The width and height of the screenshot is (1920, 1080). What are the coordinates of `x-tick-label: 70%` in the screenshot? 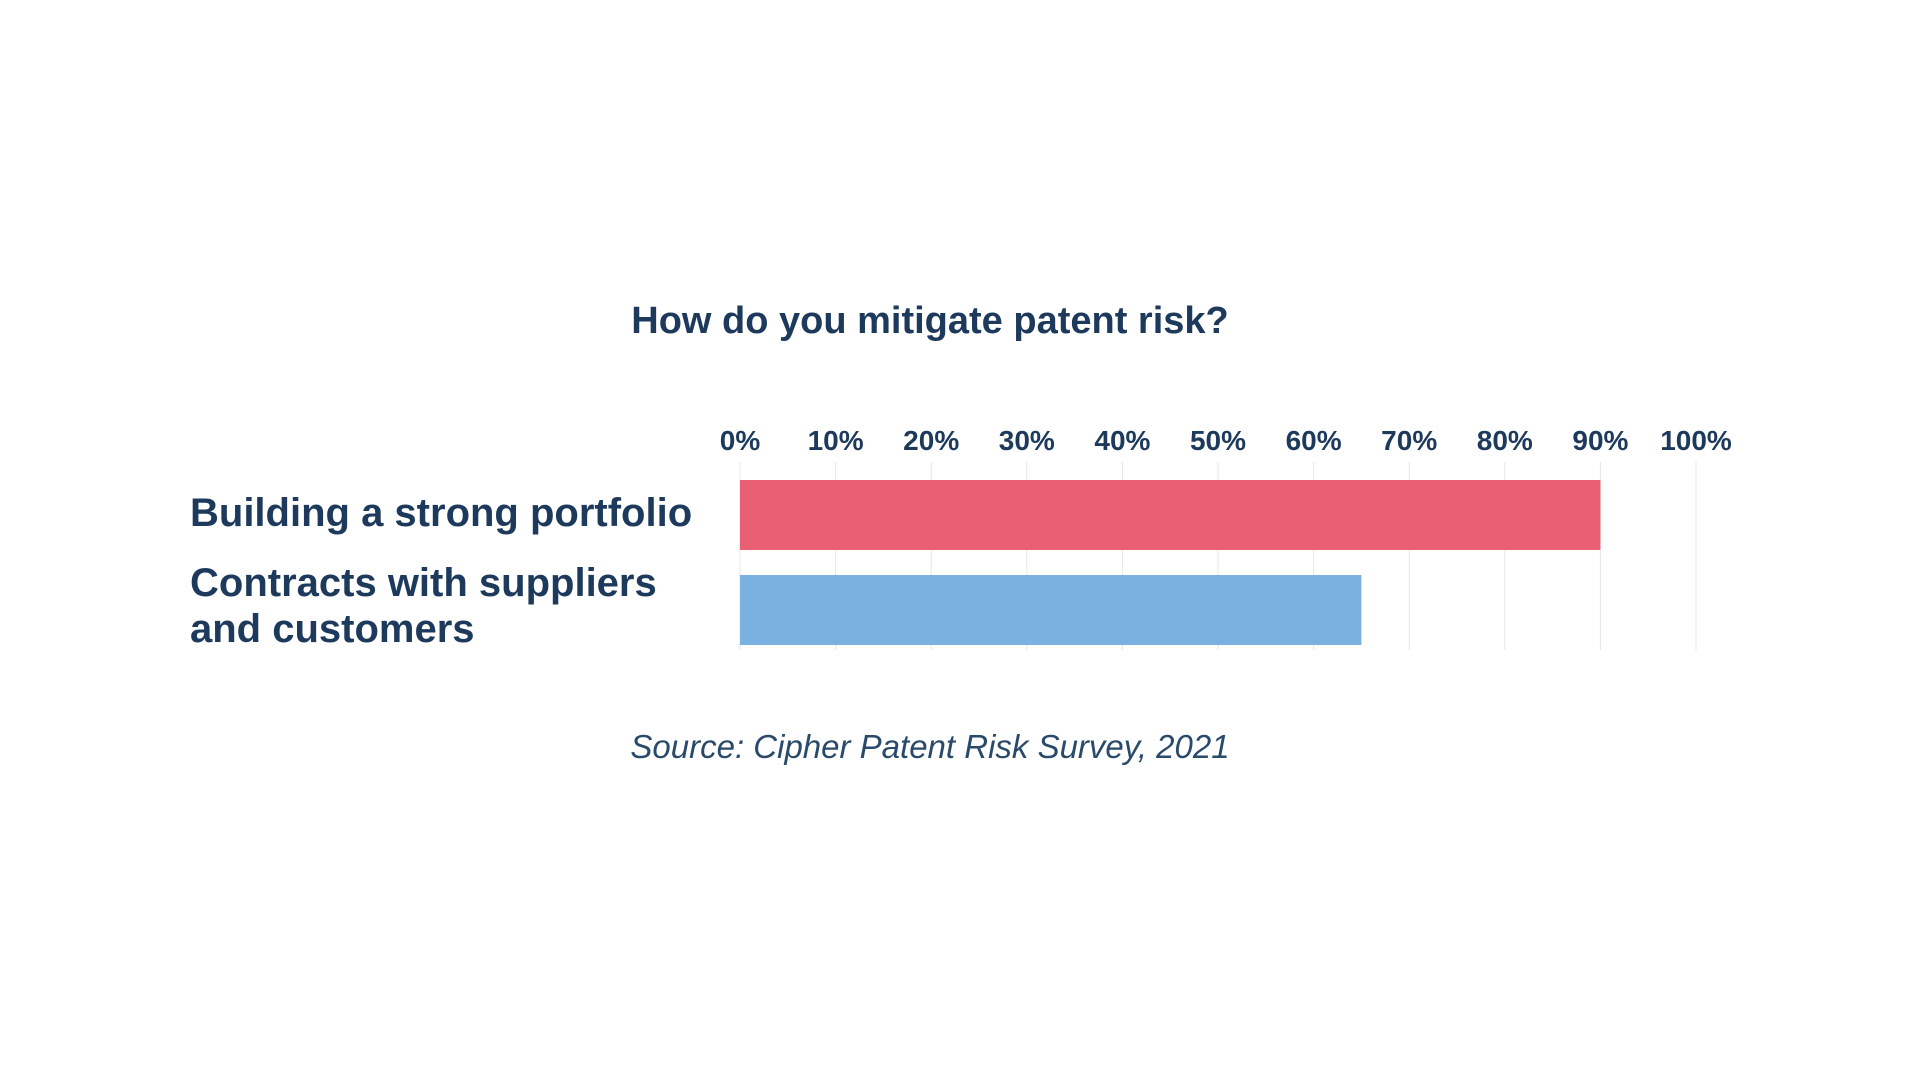 It's located at (1409, 440).